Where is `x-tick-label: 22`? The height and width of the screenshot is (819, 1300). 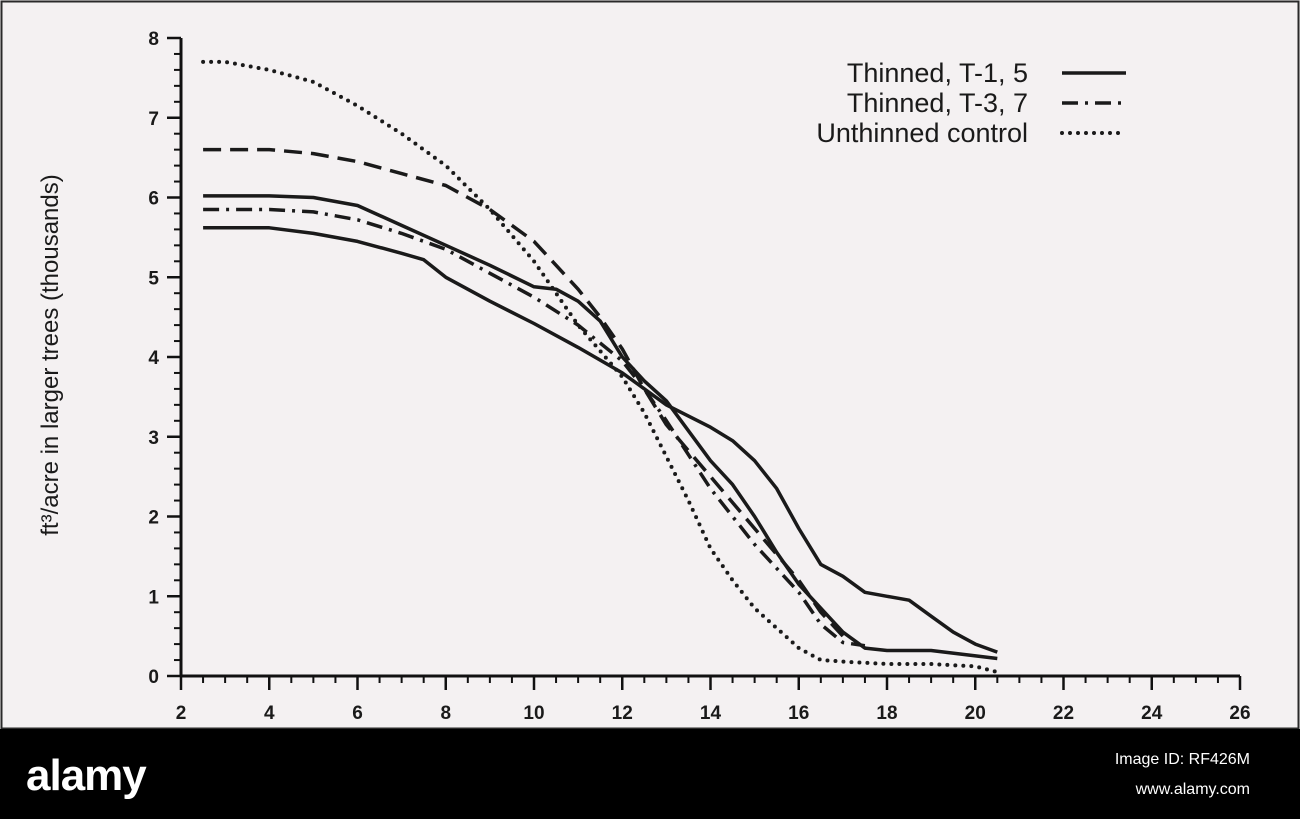
x-tick-label: 22 is located at coordinates (1063, 713).